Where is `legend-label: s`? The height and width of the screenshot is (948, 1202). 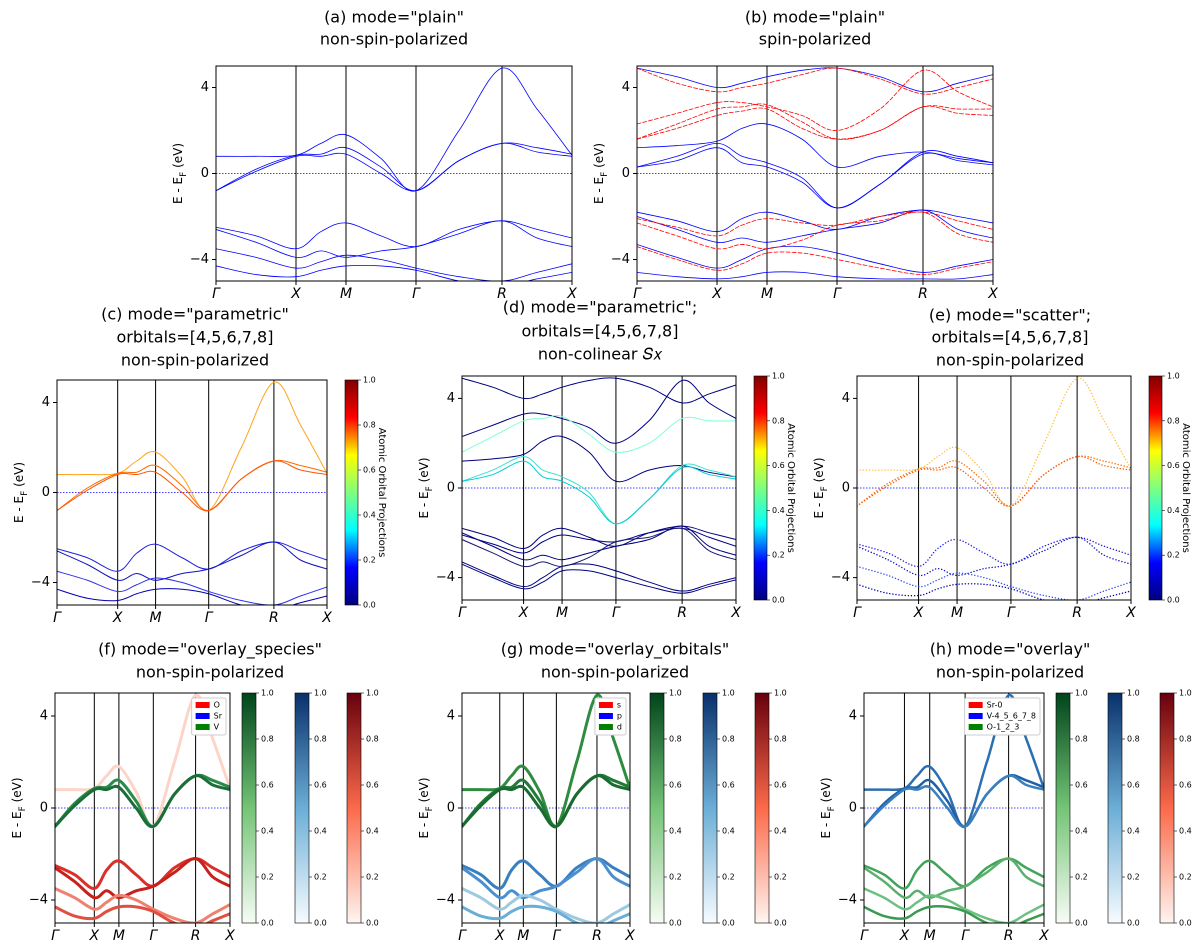
legend-label: s is located at coordinates (619, 705).